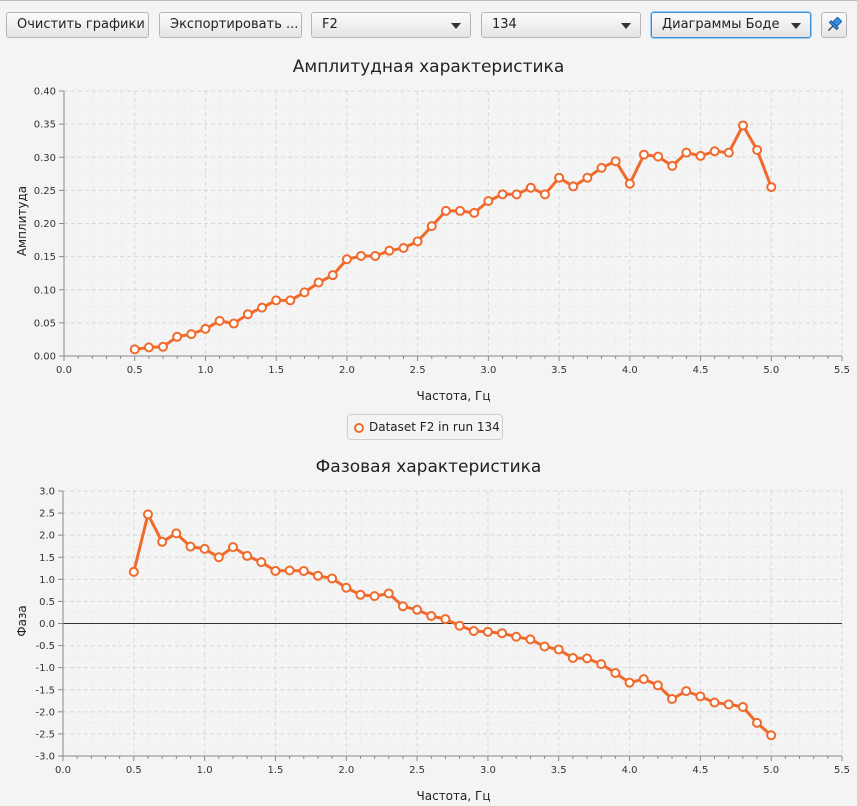 This screenshot has width=857, height=806. Describe the element at coordinates (453, 796) in the screenshot. I see `phase-x-axis-label: Частота, Гц` at that location.